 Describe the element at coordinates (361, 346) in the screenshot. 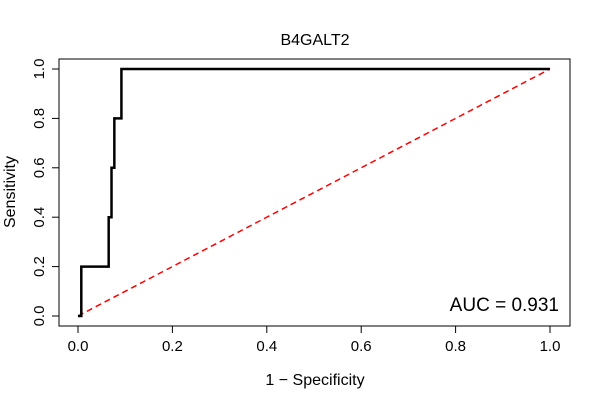

I see `x-tick-label: 0.6` at that location.